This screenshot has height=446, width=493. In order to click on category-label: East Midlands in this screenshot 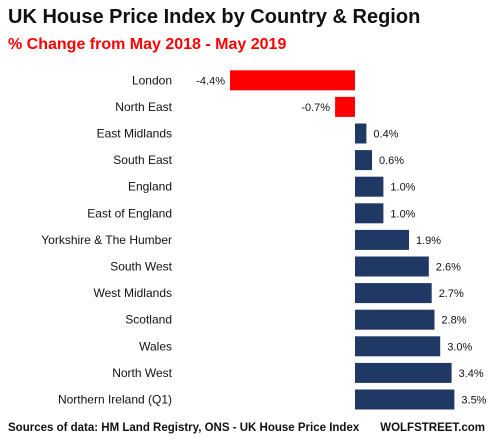, I will do `click(134, 134)`.